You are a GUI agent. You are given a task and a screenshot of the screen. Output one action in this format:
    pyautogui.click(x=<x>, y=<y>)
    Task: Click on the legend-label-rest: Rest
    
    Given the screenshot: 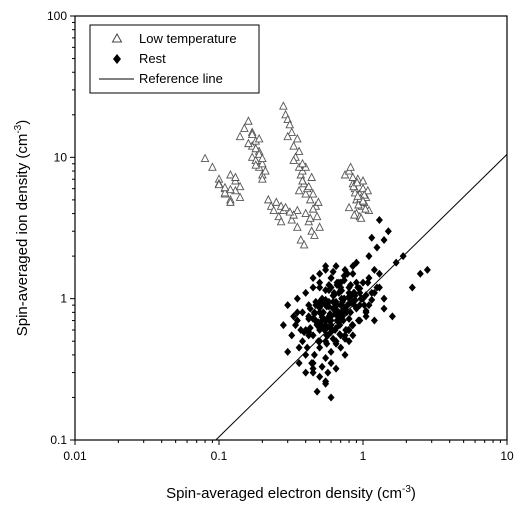 What is the action you would take?
    pyautogui.click(x=152, y=58)
    